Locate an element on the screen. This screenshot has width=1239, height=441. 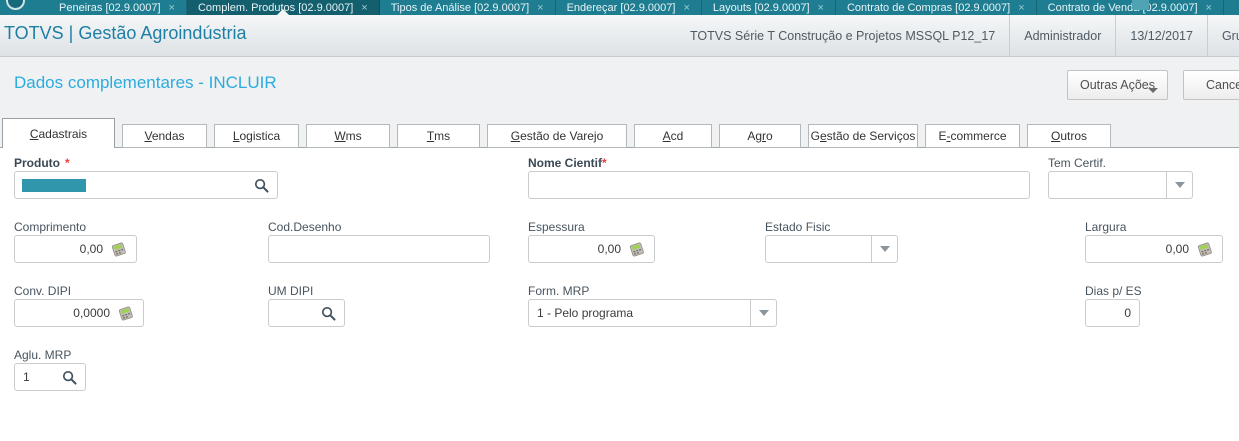
estado-fisic-select is located at coordinates (831, 249).